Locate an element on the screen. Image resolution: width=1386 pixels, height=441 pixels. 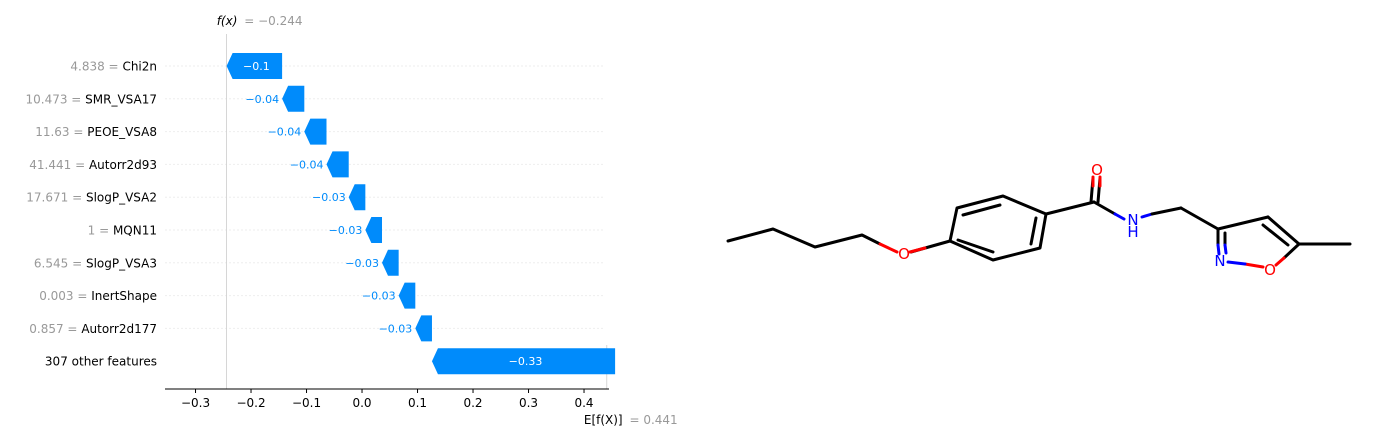
feature-name: Chi2n is located at coordinates (139, 67).